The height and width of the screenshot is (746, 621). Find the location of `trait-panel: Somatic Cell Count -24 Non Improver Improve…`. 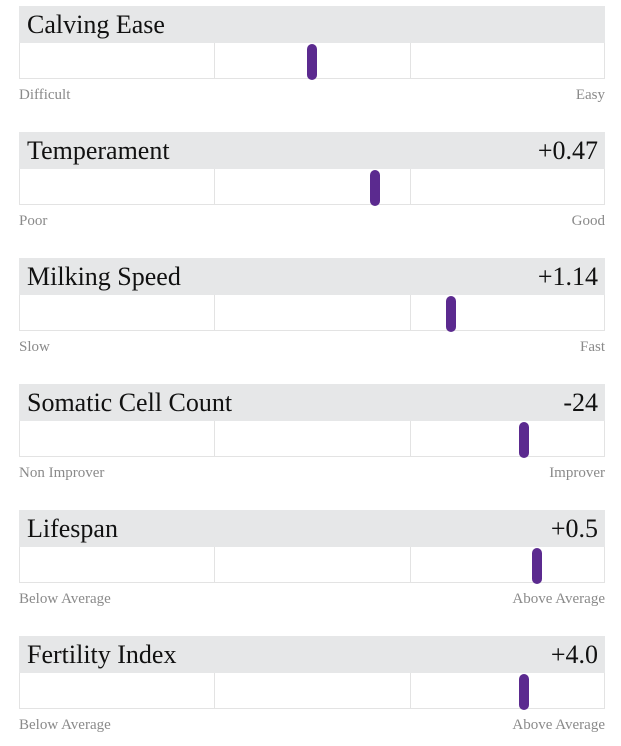

trait-panel: Somatic Cell Count -24 Non Improver Improve… is located at coordinates (312, 439).